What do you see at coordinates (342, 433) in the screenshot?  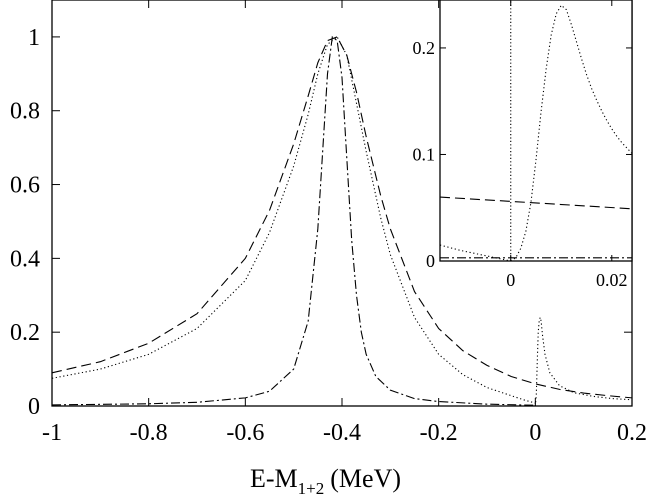 I see `main-x-tick-label: -0.4` at bounding box center [342, 433].